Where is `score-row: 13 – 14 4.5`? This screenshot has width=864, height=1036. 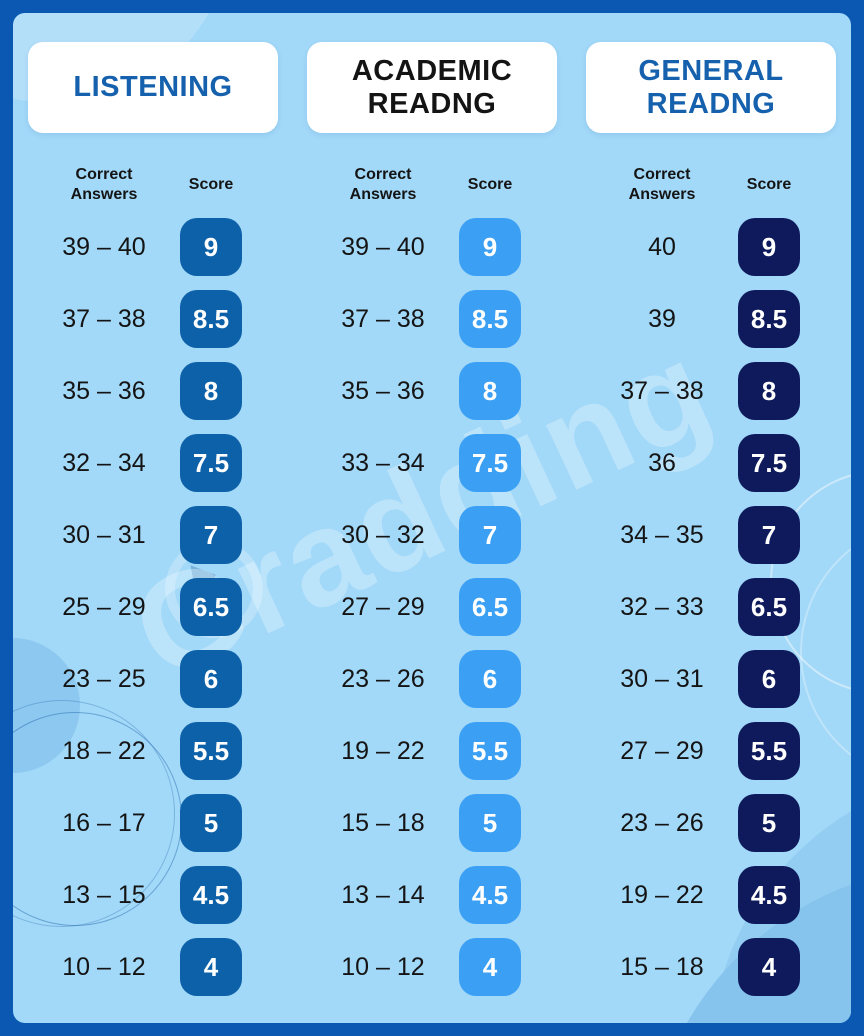
score-row: 13 – 14 4.5 is located at coordinates (432, 895).